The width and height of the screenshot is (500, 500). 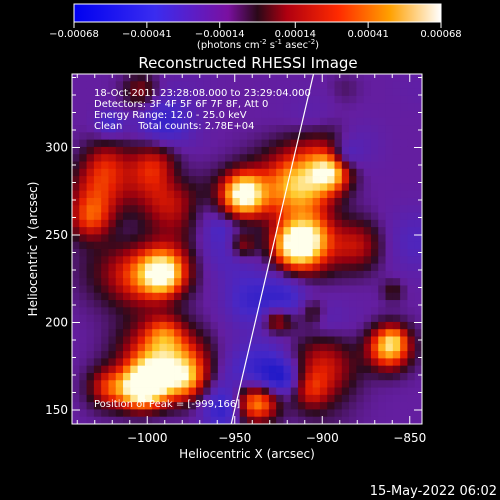 What do you see at coordinates (257, 13) in the screenshot?
I see `colorbar-gradient` at bounding box center [257, 13].